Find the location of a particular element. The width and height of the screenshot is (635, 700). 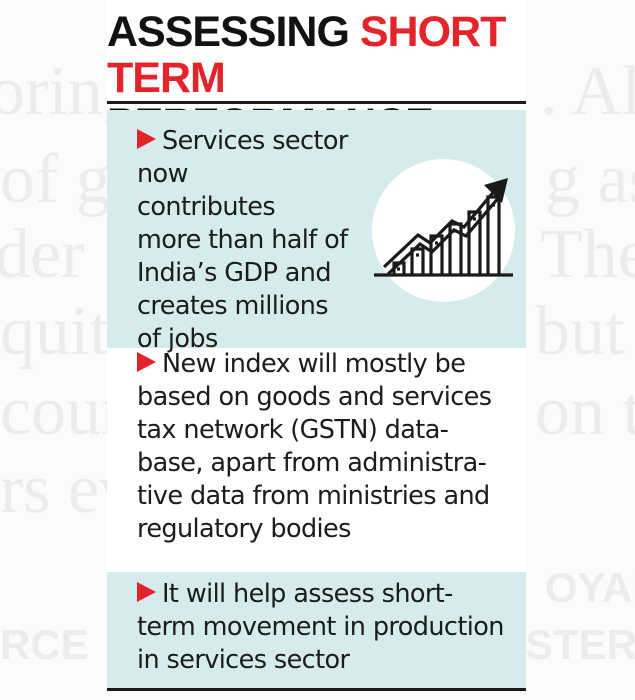

rising-bar-chart-icon is located at coordinates (443, 227).